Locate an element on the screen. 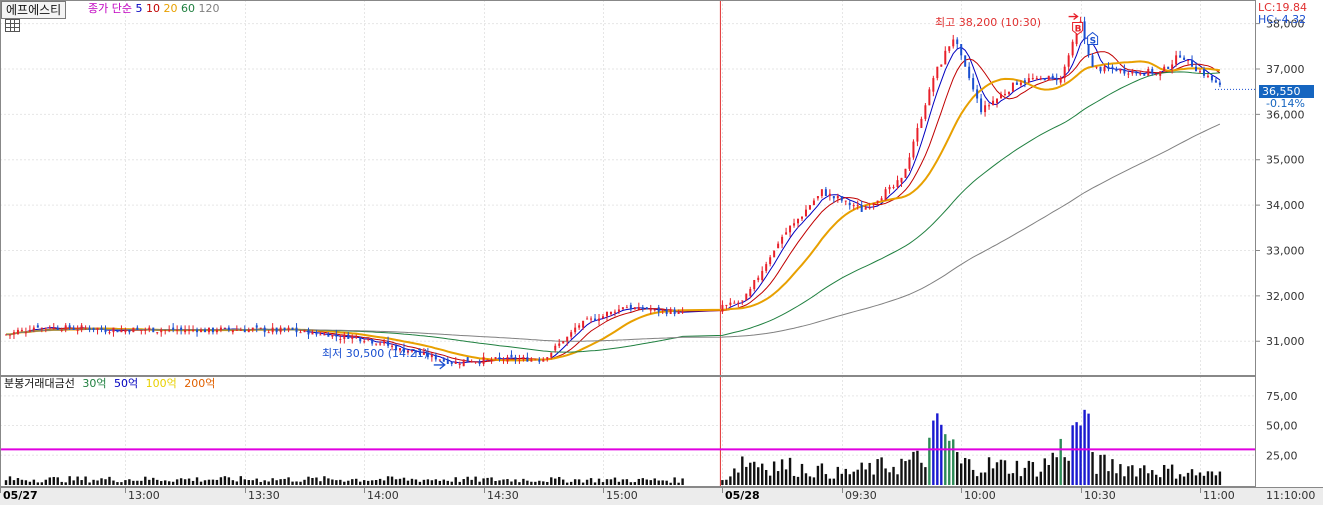 Image resolution: width=1323 pixels, height=505 pixels. low-annotation: 최저 30,500 (14:21) is located at coordinates (375, 353).